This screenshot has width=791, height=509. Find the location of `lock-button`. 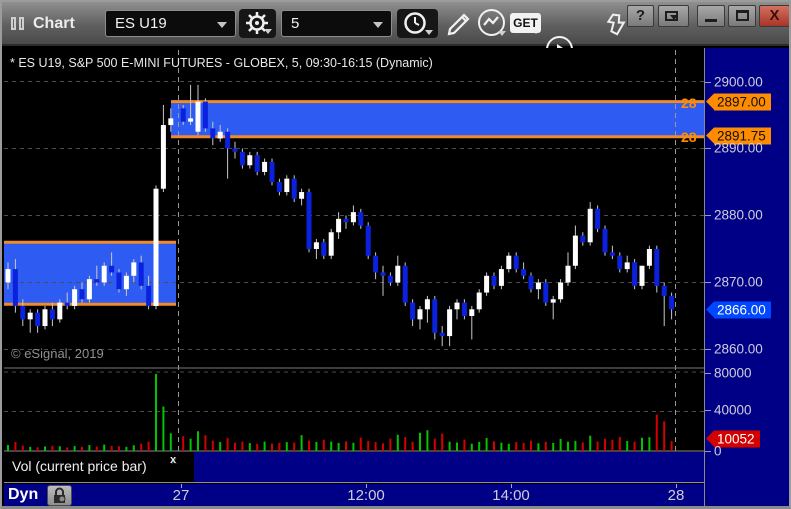

lock-button is located at coordinates (59, 495).